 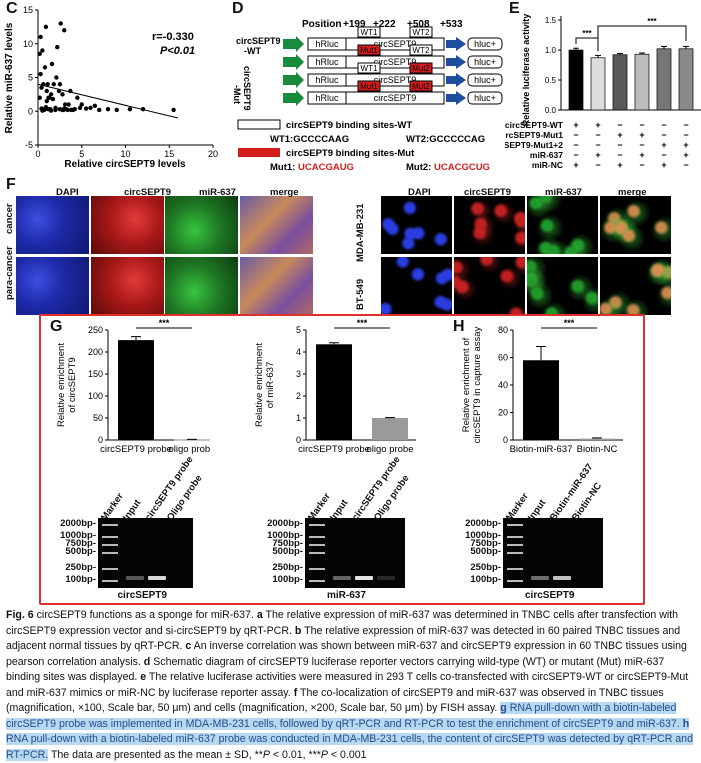 I want to click on wt1-seq: WT1:GCCCCAAG, so click(x=309, y=139).